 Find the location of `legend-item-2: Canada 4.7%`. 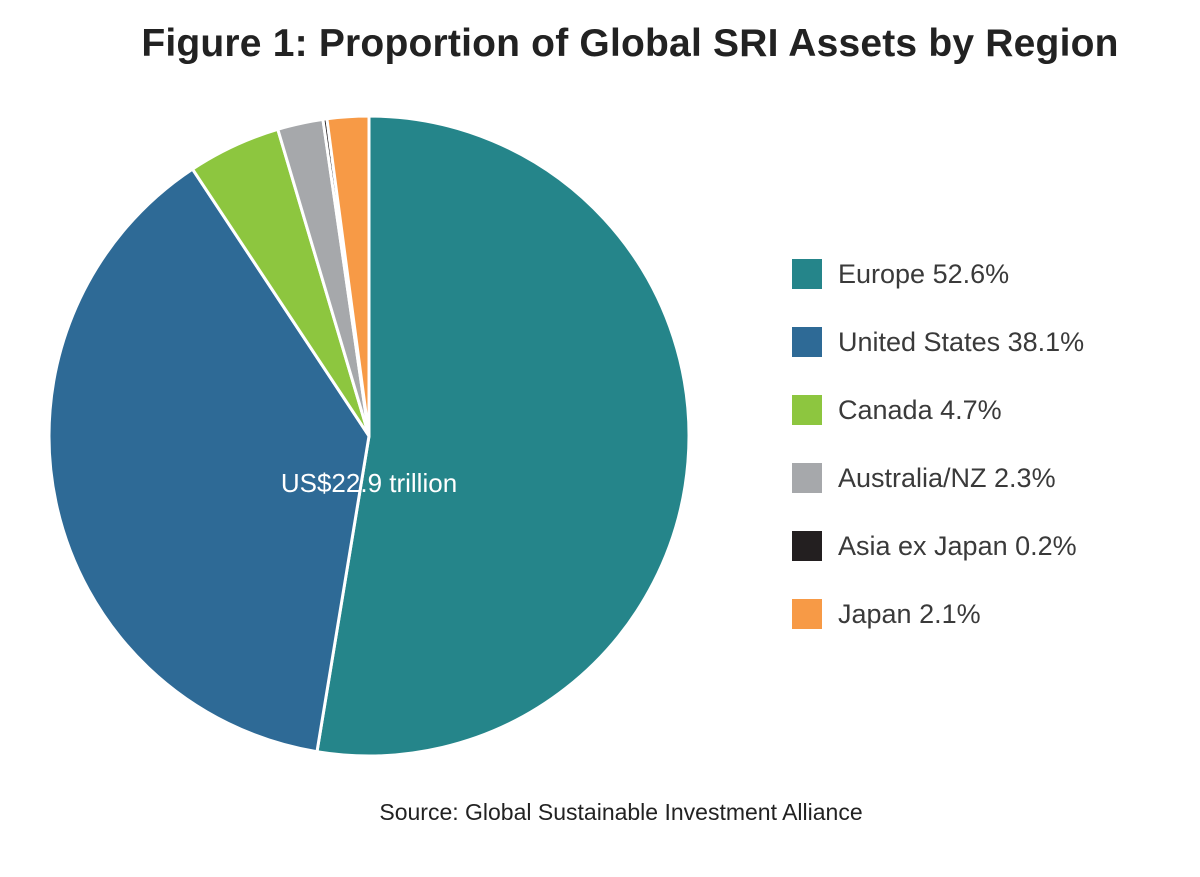

legend-item-2: Canada 4.7% is located at coordinates (938, 410).